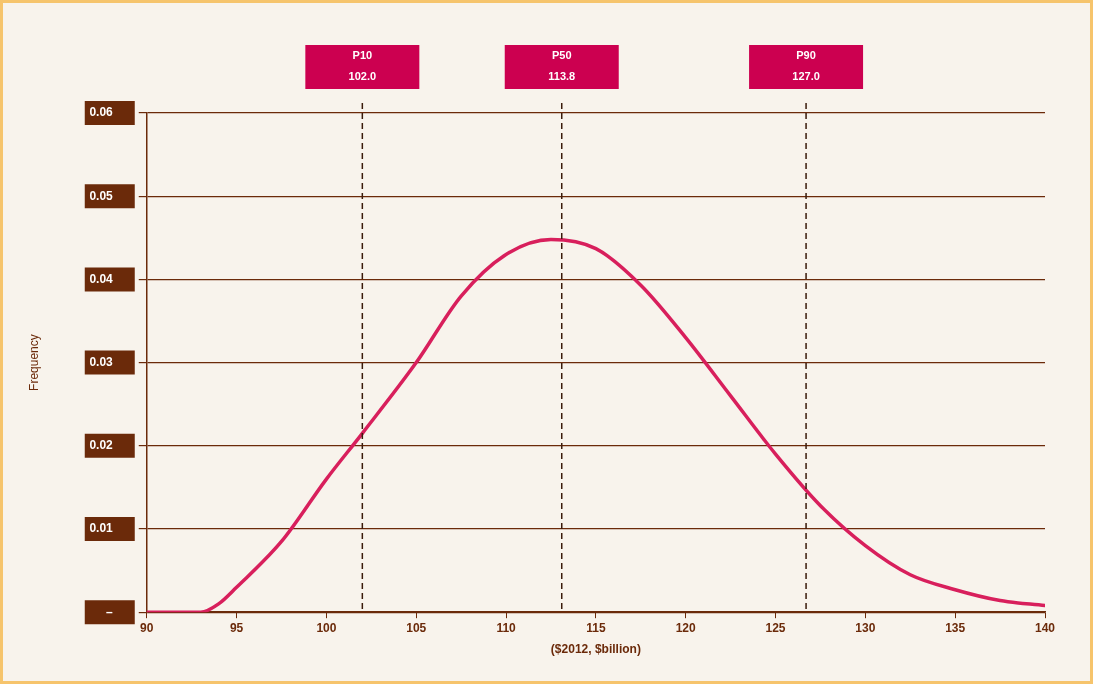 Image resolution: width=1093 pixels, height=684 pixels. What do you see at coordinates (326, 627) in the screenshot?
I see `x-tick-label: 100` at bounding box center [326, 627].